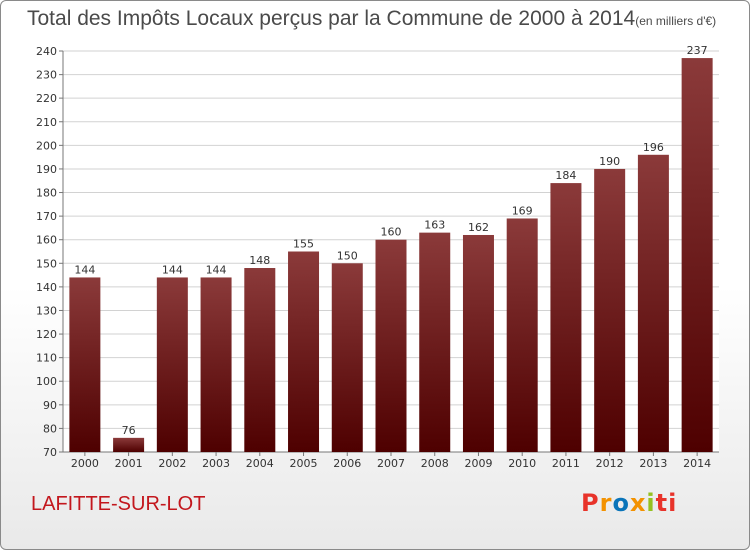 This screenshot has height=550, width=750. I want to click on bar-value-label: 148, so click(259, 260).